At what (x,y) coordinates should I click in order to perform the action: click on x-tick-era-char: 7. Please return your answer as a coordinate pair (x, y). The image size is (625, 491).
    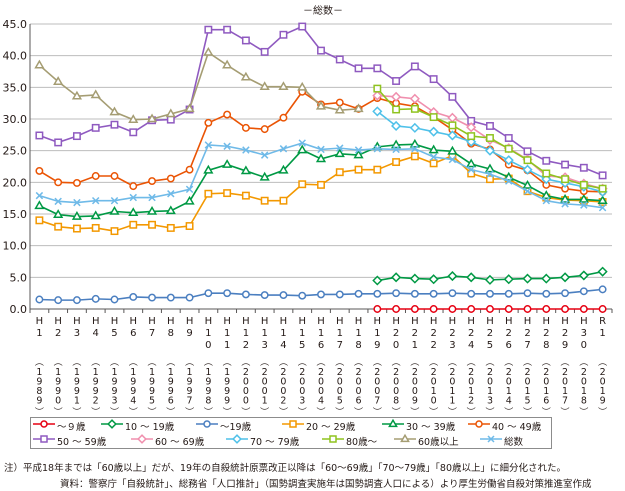
    Looking at the image, I should click on (527, 345).